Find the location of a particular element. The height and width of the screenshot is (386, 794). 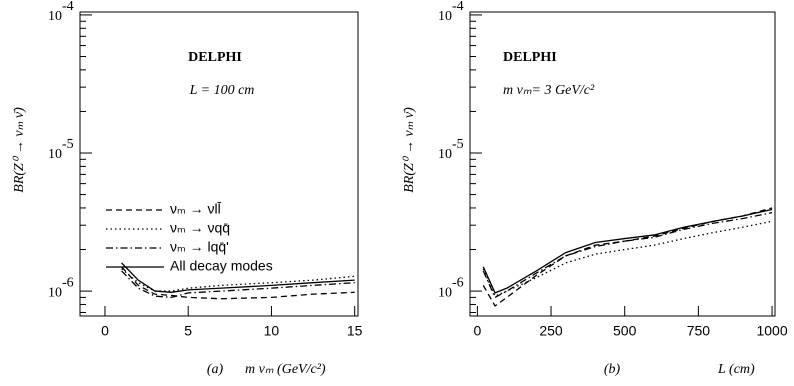

panel-label: (a) is located at coordinates (215, 369).